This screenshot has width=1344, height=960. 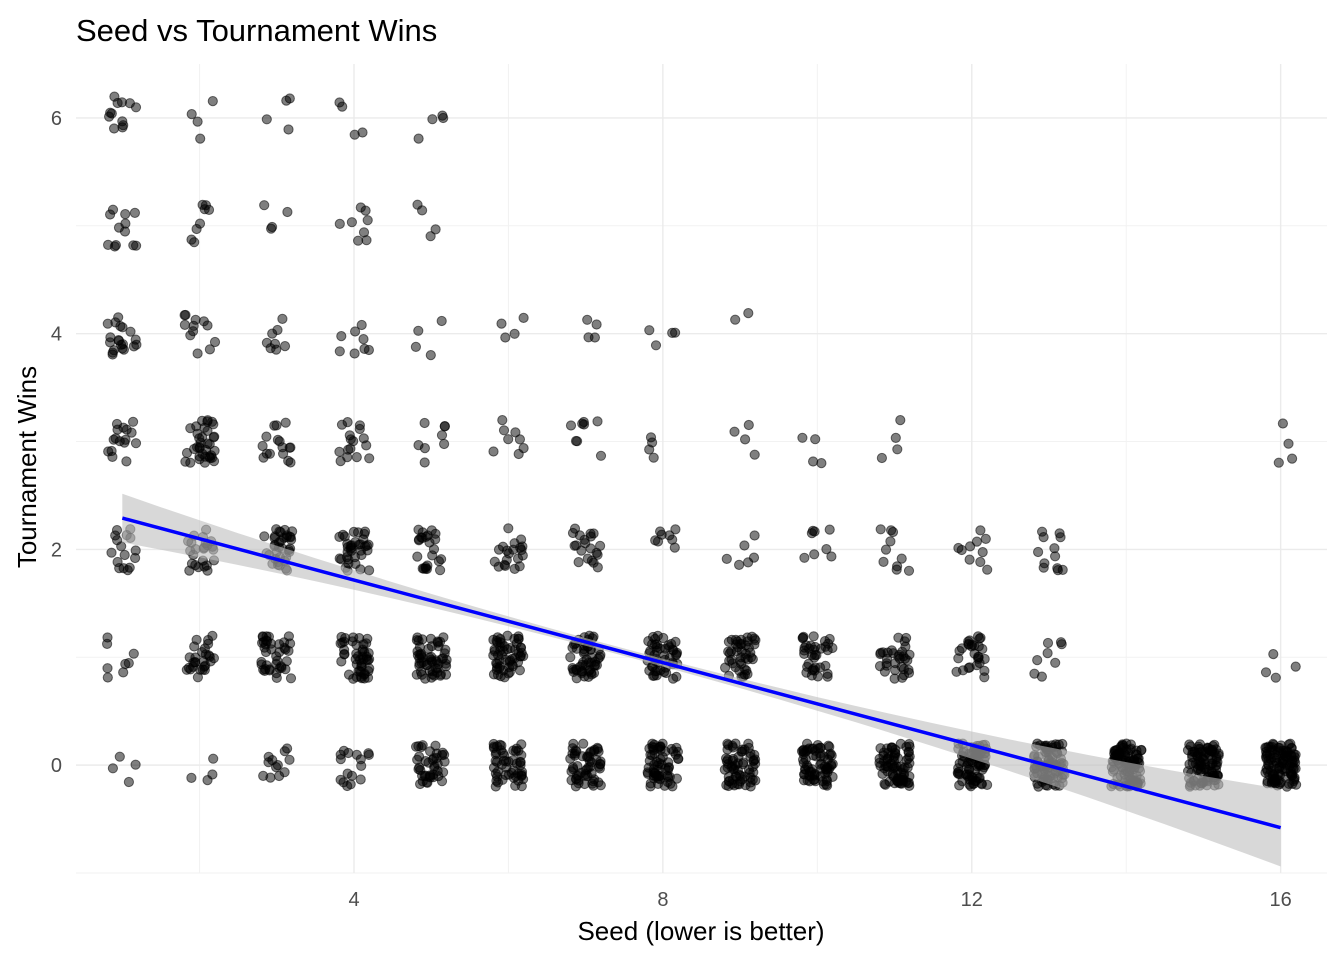 I want to click on y-tick-label: 4, so click(x=56, y=335).